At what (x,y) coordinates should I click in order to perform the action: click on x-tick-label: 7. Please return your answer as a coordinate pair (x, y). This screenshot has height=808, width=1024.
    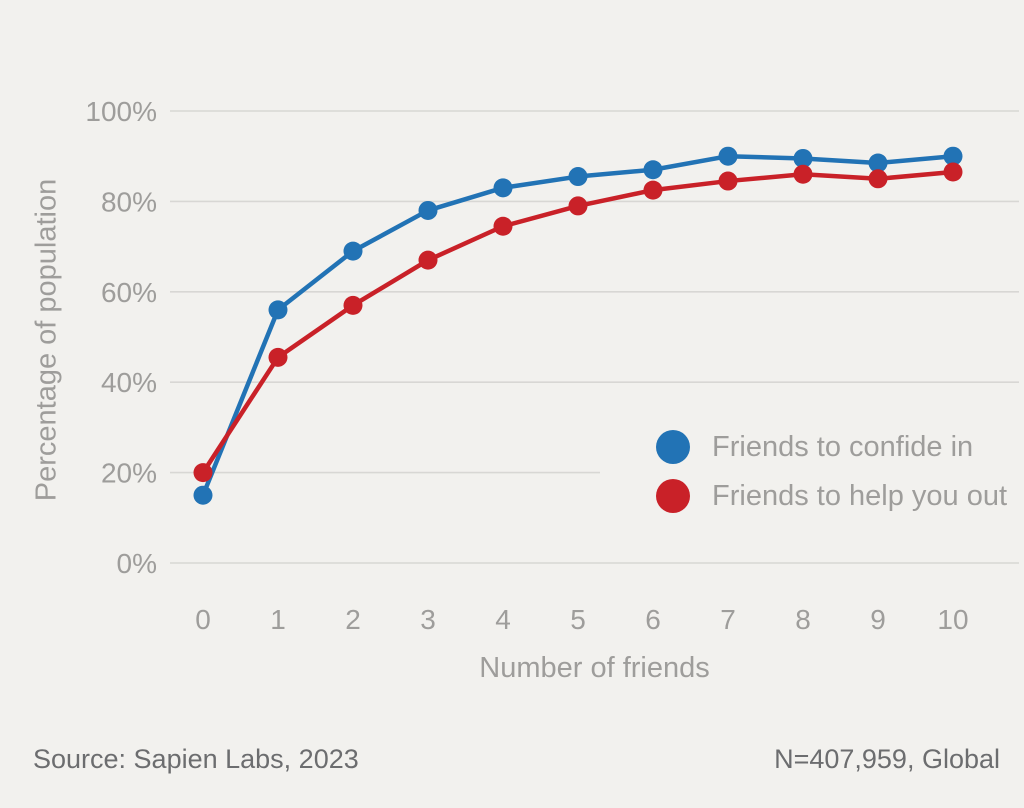
    Looking at the image, I should click on (728, 619).